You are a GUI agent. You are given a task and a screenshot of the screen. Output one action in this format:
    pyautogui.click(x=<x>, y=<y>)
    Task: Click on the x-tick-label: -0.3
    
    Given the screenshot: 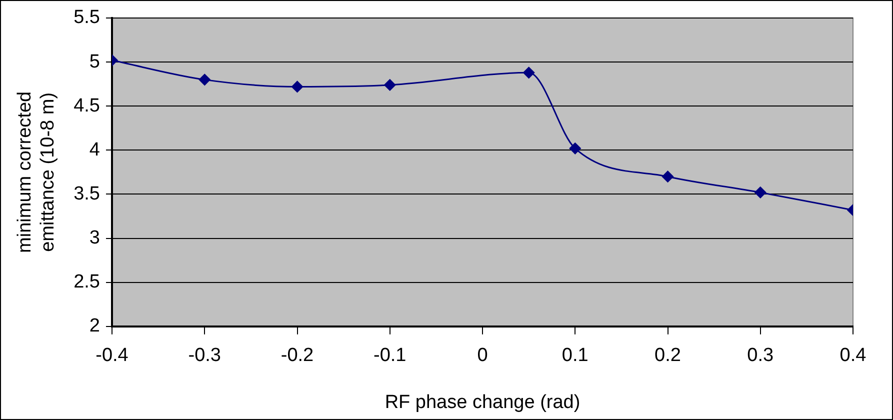 What is the action you would take?
    pyautogui.click(x=205, y=355)
    